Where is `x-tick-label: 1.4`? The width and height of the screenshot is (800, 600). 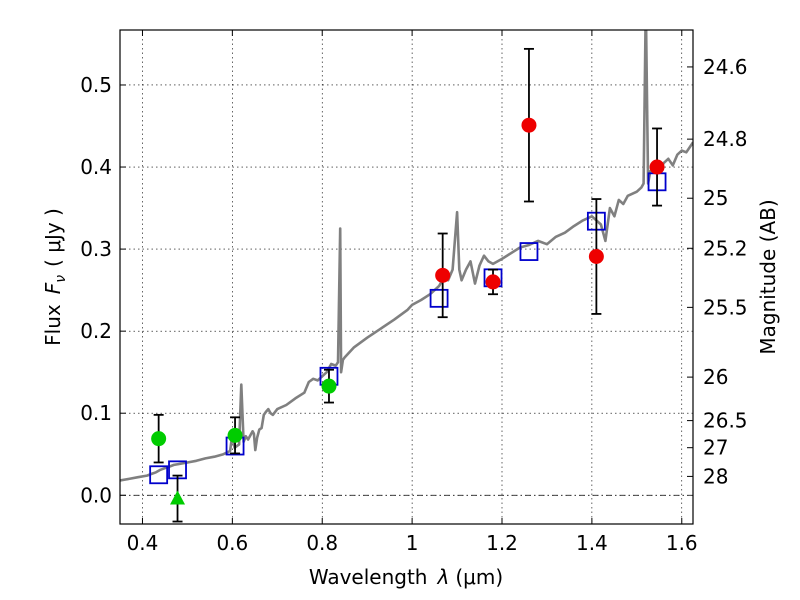
x-tick-label: 1.4 is located at coordinates (592, 543).